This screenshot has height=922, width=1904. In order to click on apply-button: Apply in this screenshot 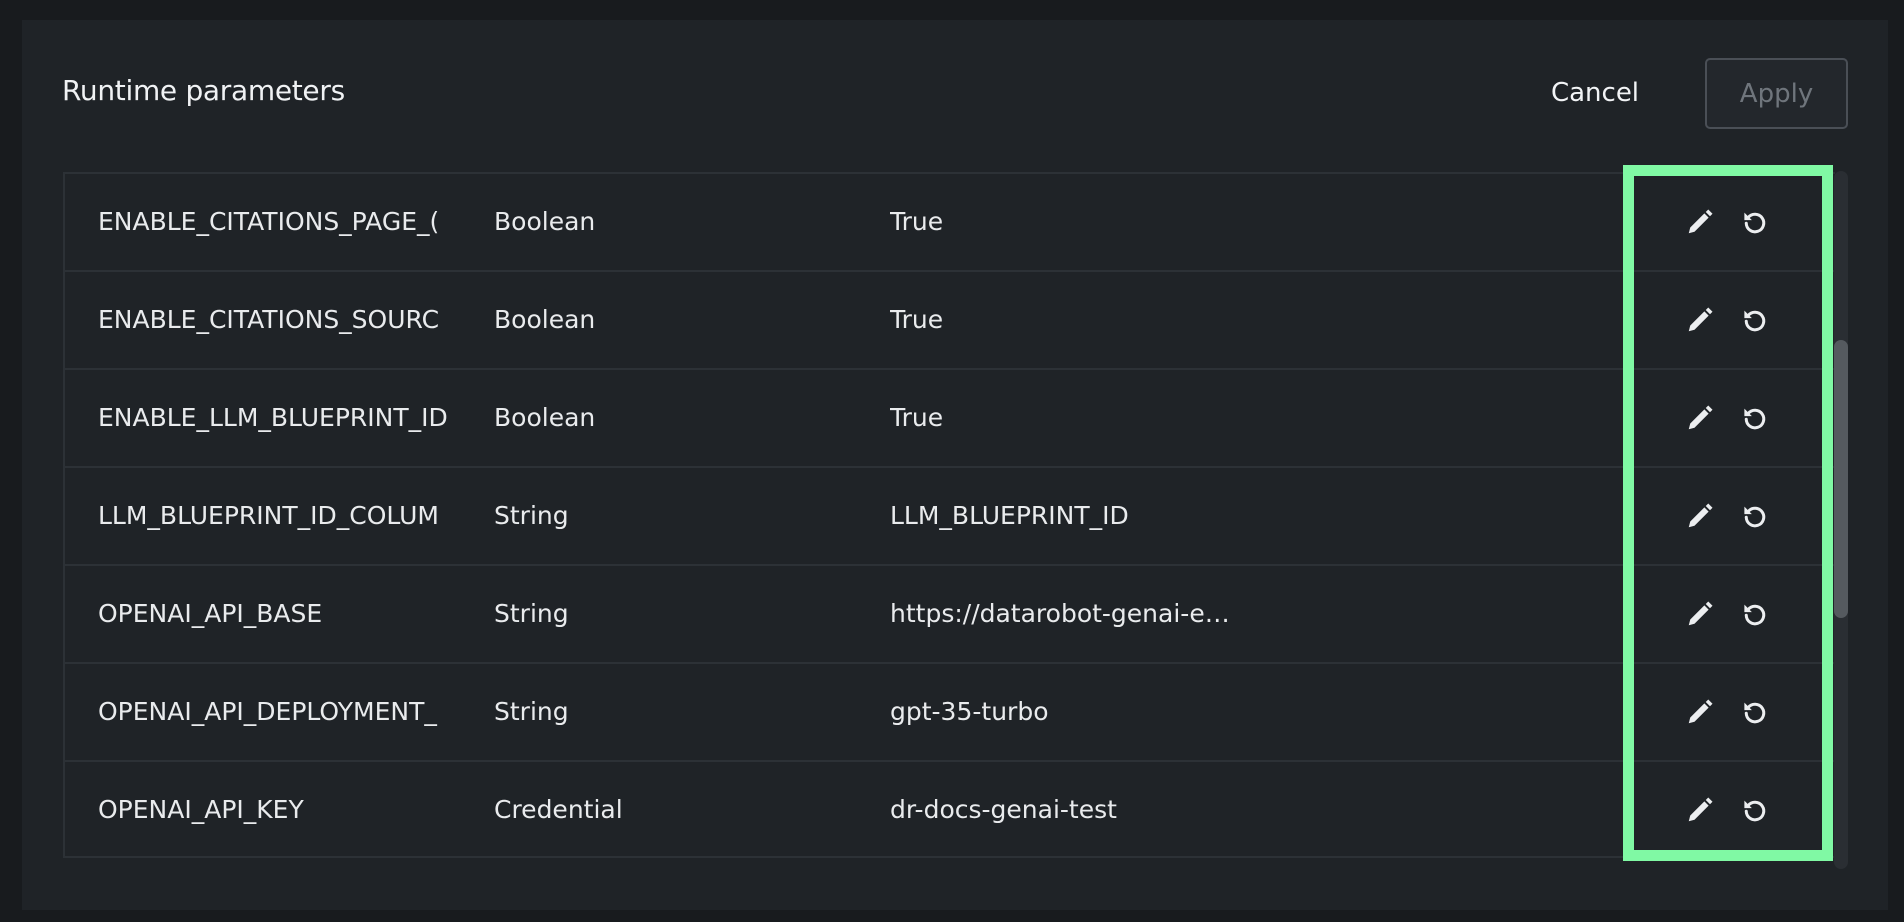, I will do `click(1776, 93)`.